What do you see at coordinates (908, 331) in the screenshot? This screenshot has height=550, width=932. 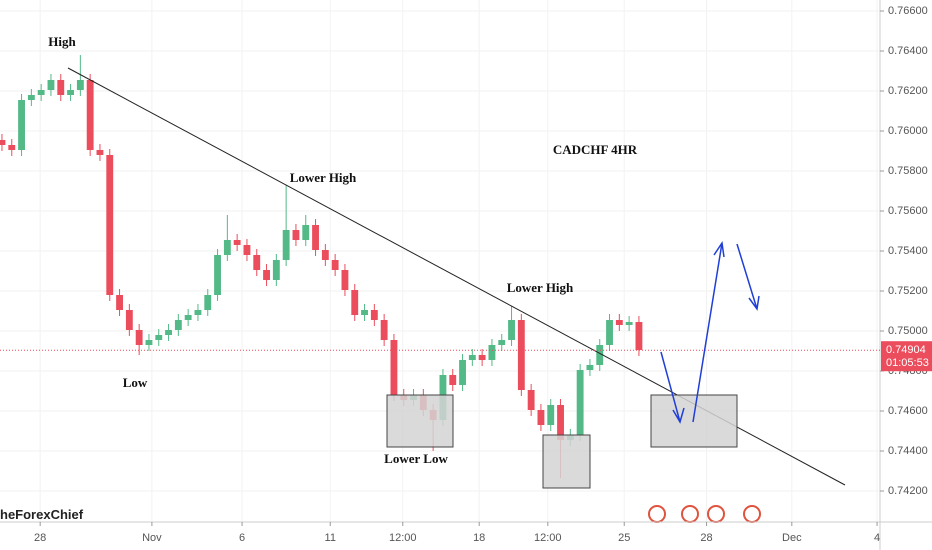 I see `y-tick-label: 0.75000` at bounding box center [908, 331].